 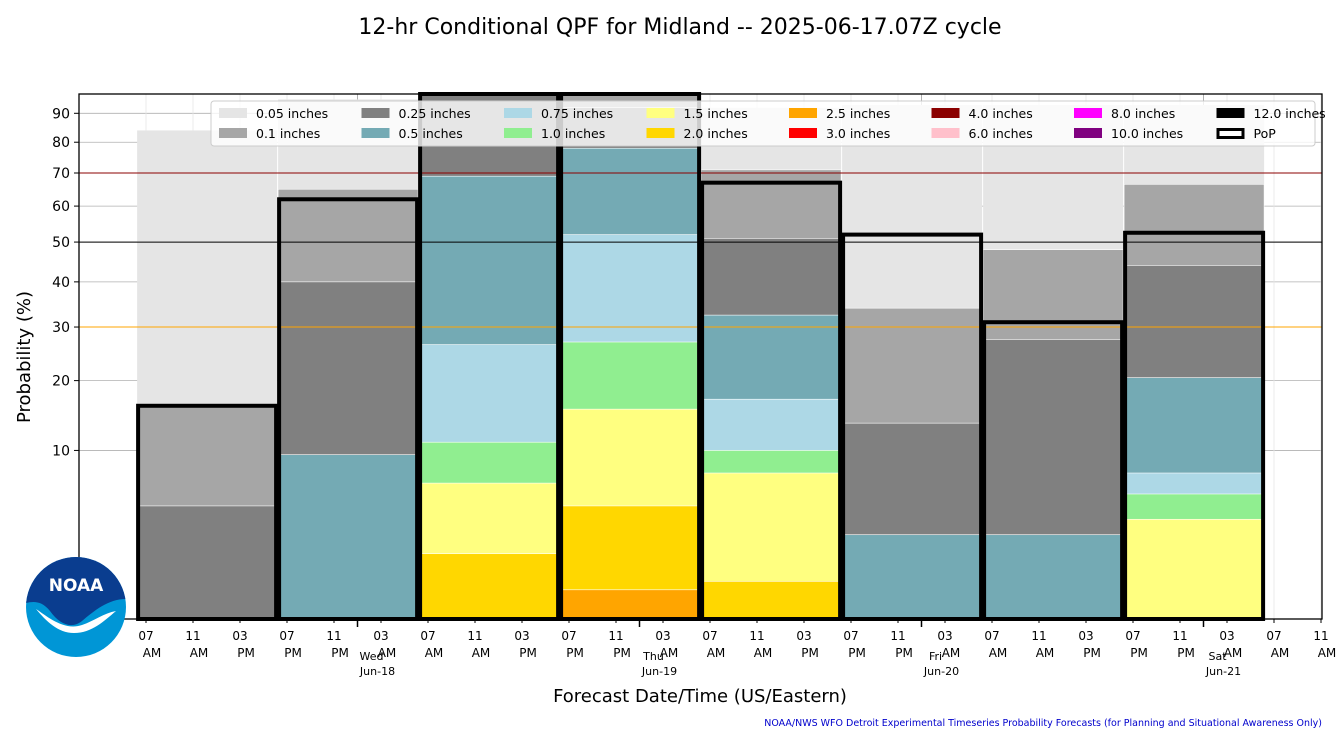 I want to click on bar-period-3-exceed-2p0, so click(x=489, y=586).